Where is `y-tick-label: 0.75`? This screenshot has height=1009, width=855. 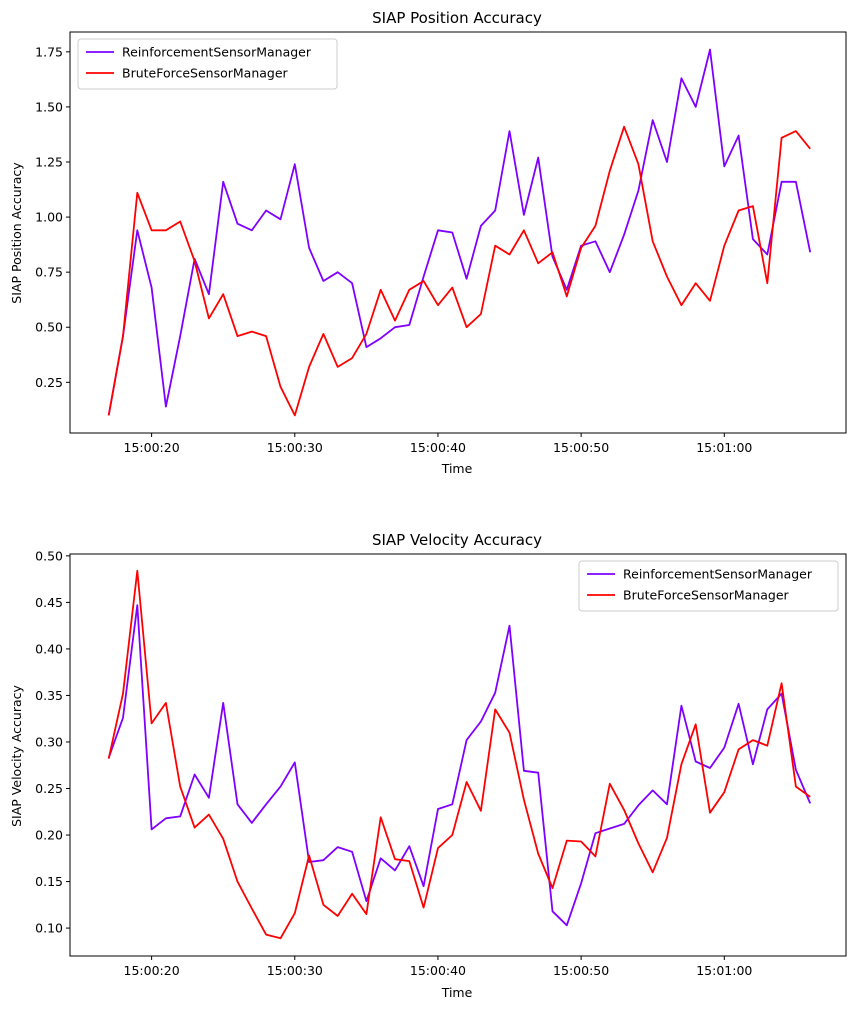 y-tick-label: 0.75 is located at coordinates (49, 272).